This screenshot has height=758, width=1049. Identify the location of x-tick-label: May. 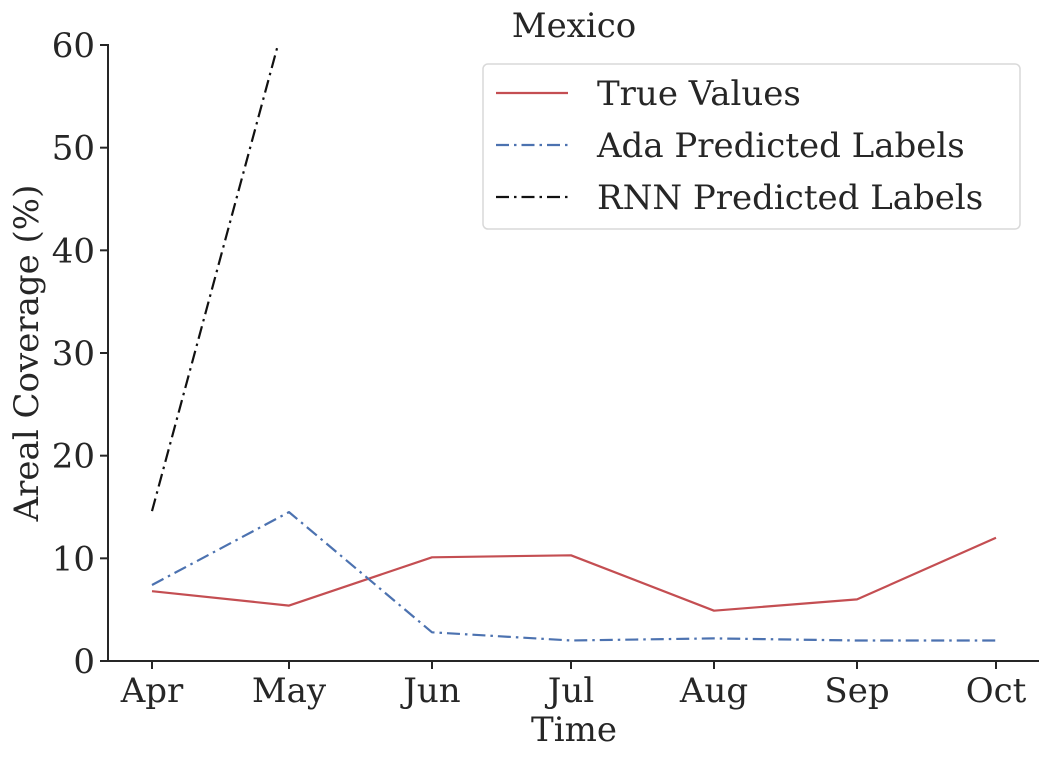
(289, 691).